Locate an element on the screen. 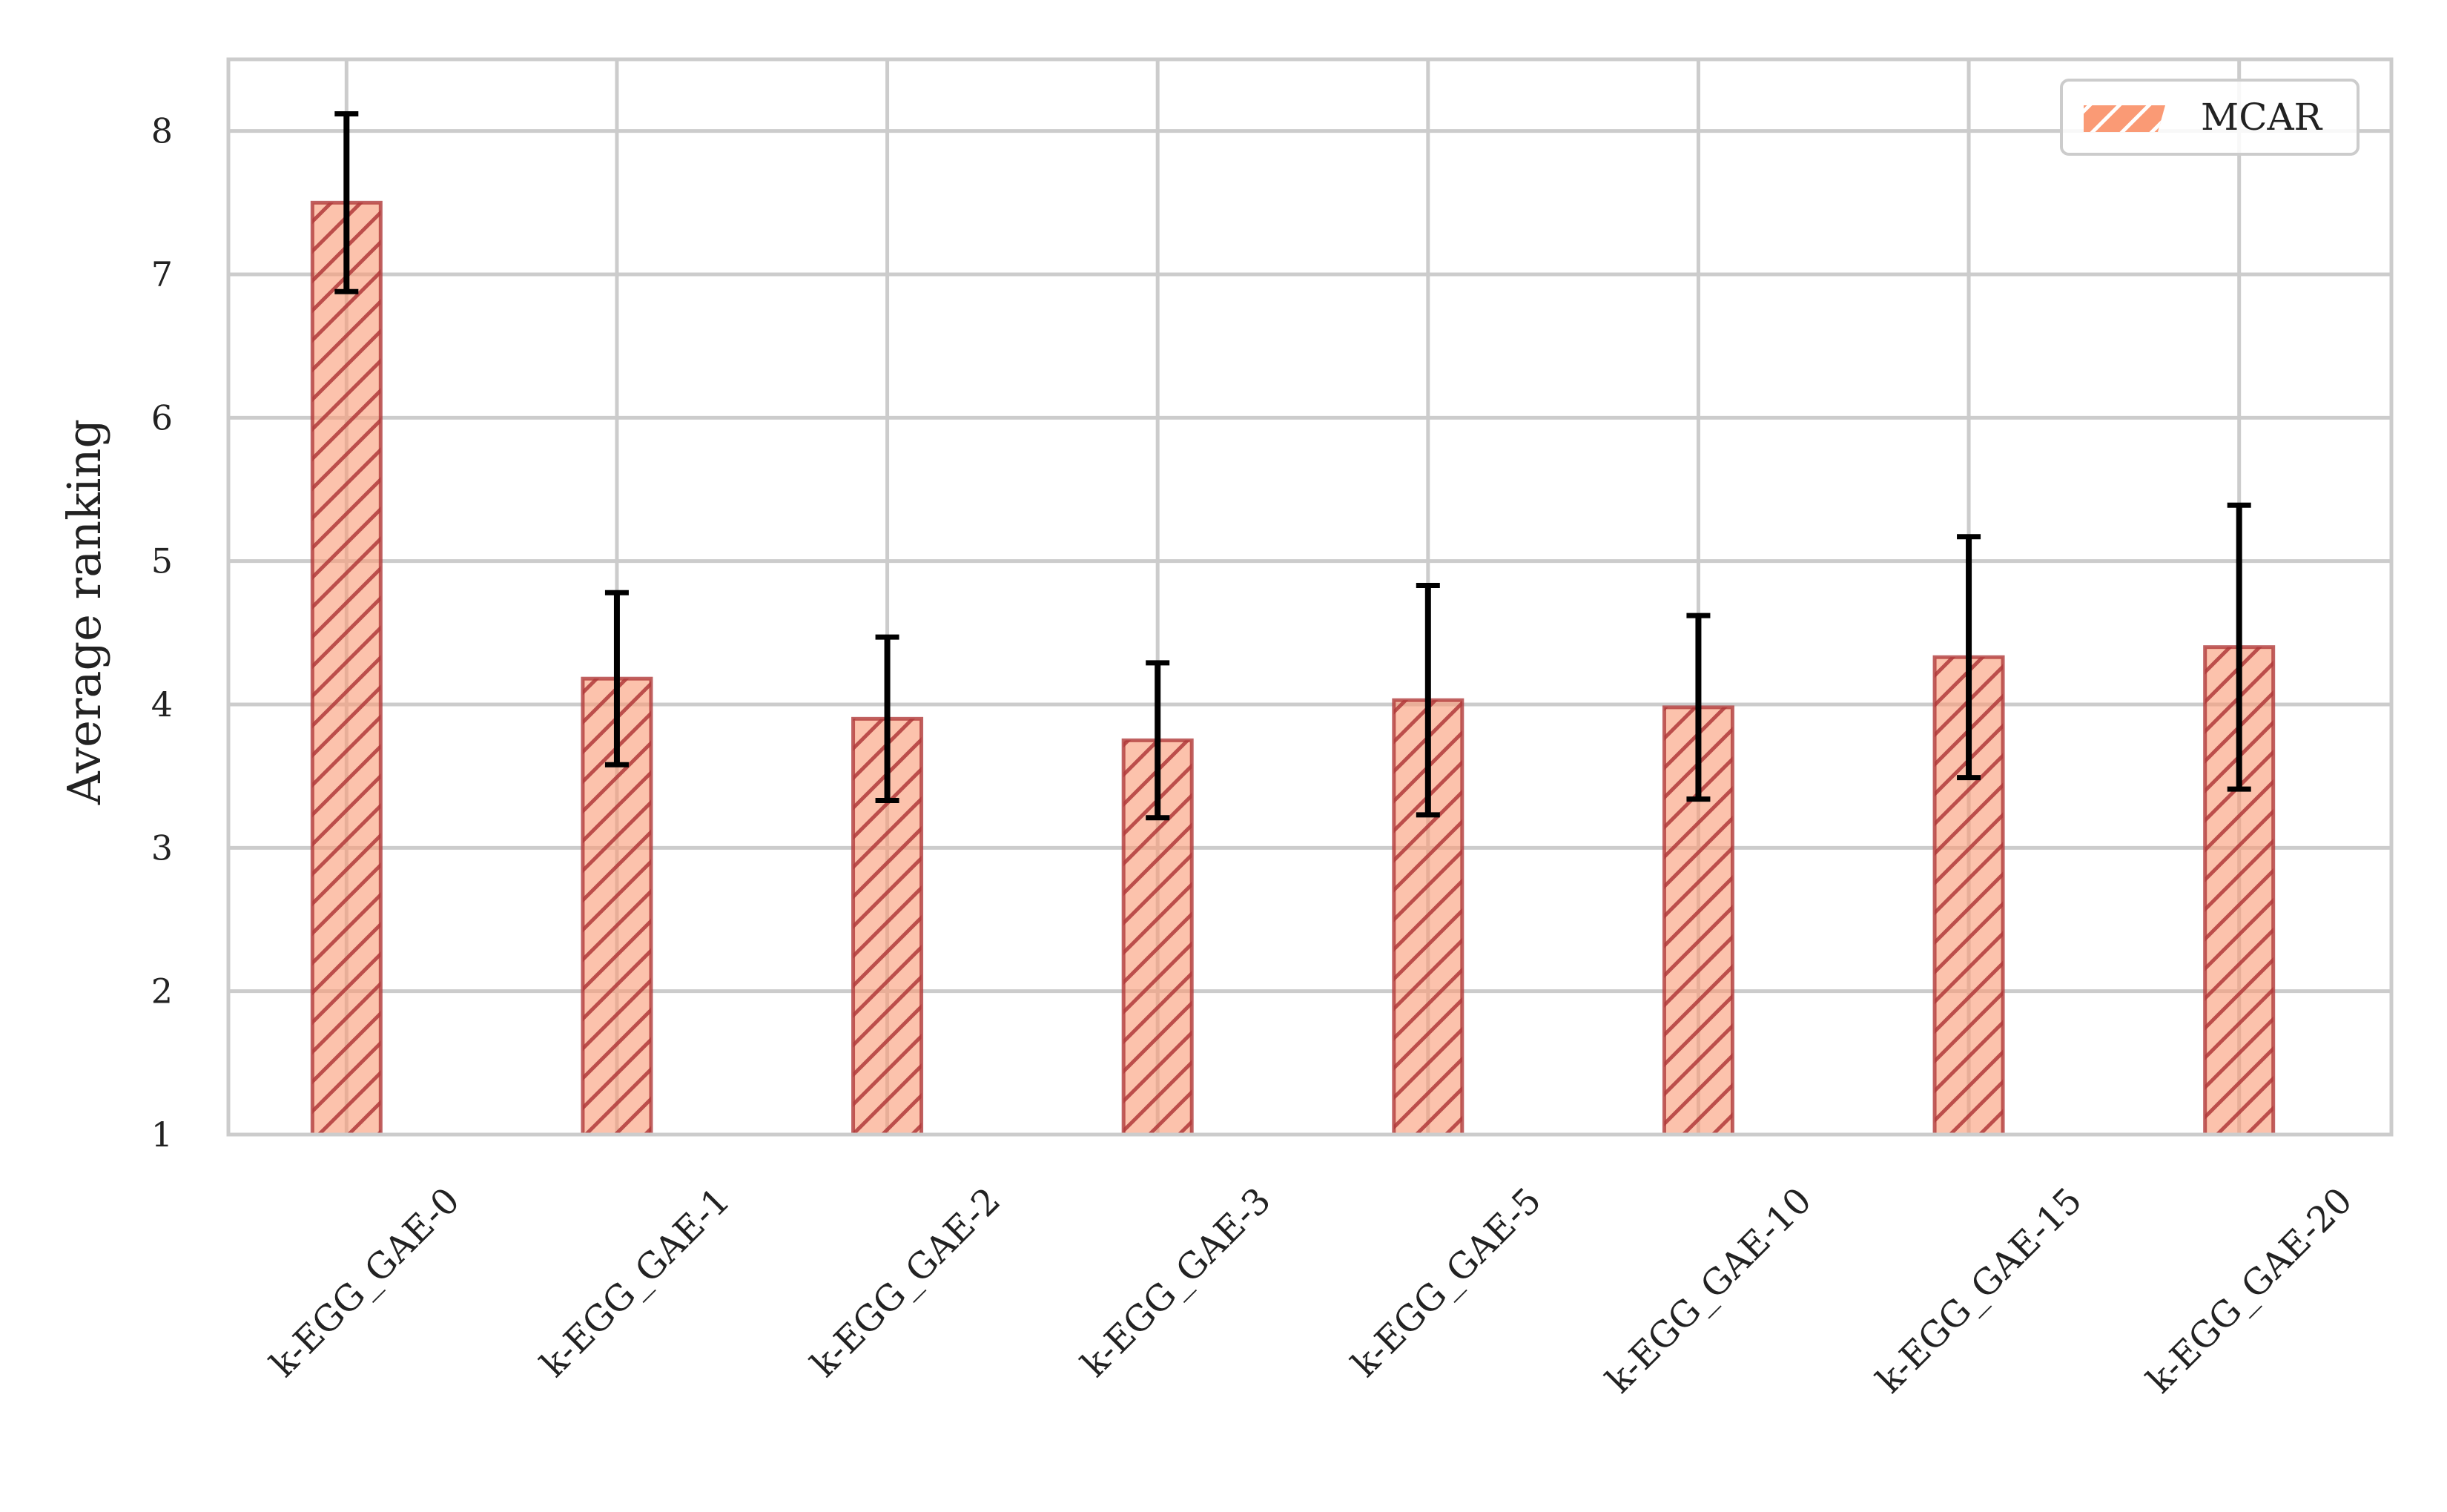 Image resolution: width=2447 pixels, height=1512 pixels. y-tick-label: 6 is located at coordinates (162, 417).